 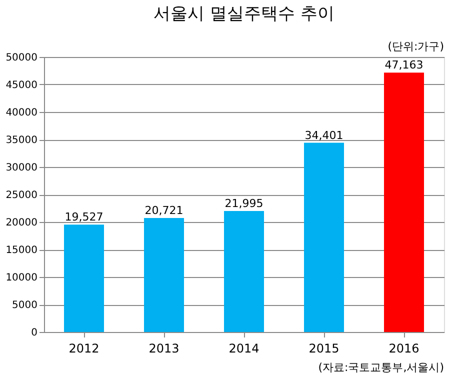 I want to click on data-label: 20,721, so click(x=164, y=211).